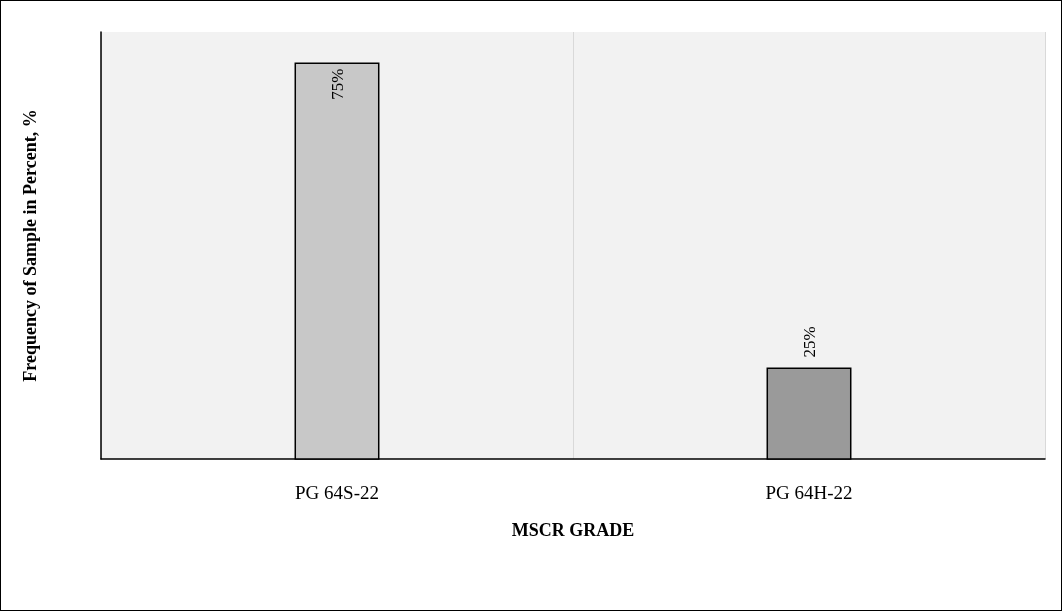  I want to click on x-tick-label: PG 64S-22, so click(337, 492).